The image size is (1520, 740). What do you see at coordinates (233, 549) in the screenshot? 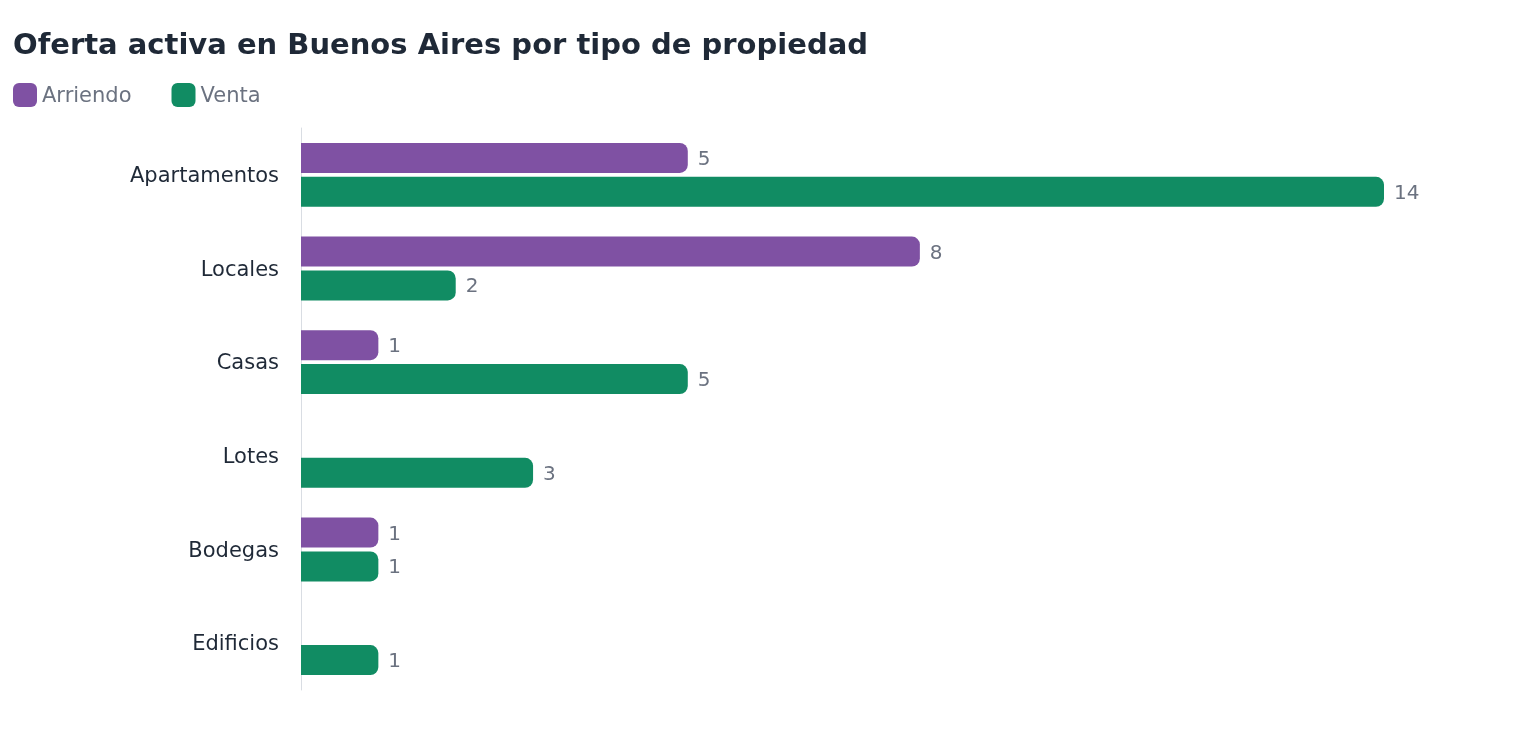
I see `y-tick-label: Bodegas` at bounding box center [233, 549].